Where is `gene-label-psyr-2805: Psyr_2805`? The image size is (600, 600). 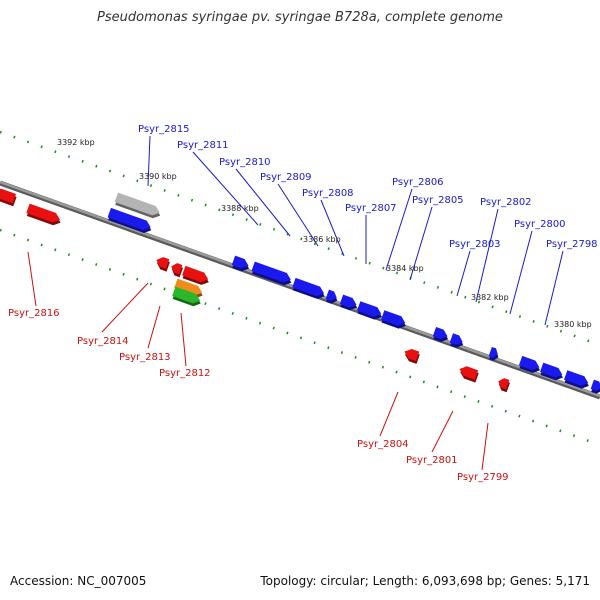
gene-label-psyr-2805: Psyr_2805 is located at coordinates (438, 200).